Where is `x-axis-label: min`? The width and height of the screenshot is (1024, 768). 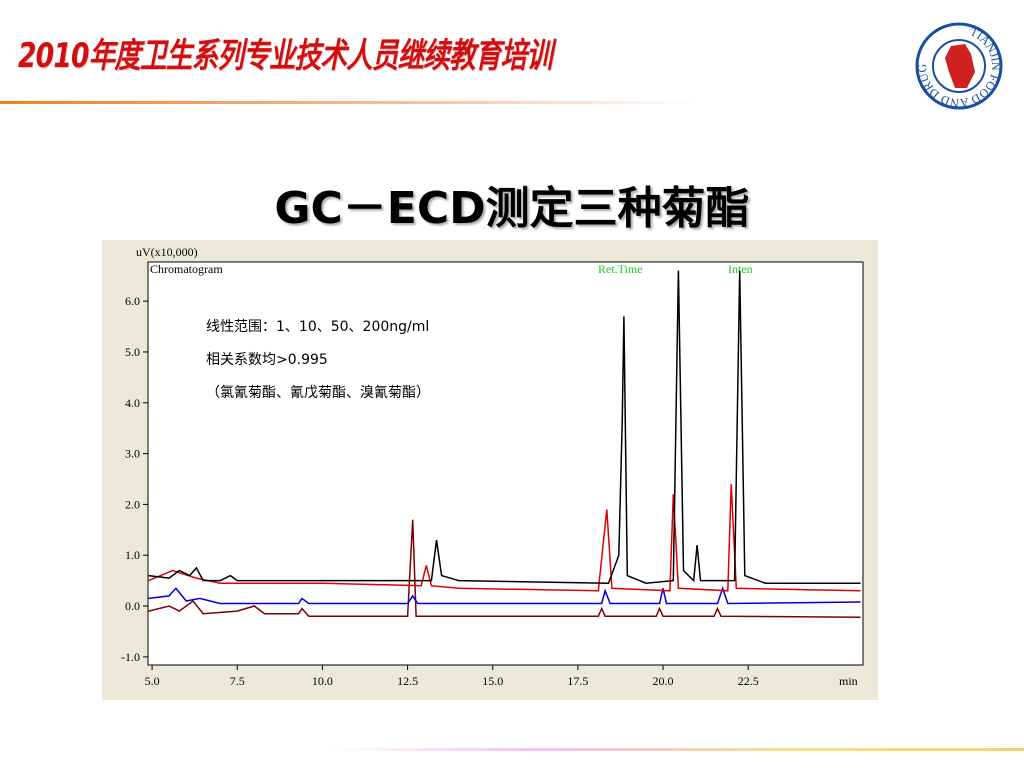 x-axis-label: min is located at coordinates (848, 681).